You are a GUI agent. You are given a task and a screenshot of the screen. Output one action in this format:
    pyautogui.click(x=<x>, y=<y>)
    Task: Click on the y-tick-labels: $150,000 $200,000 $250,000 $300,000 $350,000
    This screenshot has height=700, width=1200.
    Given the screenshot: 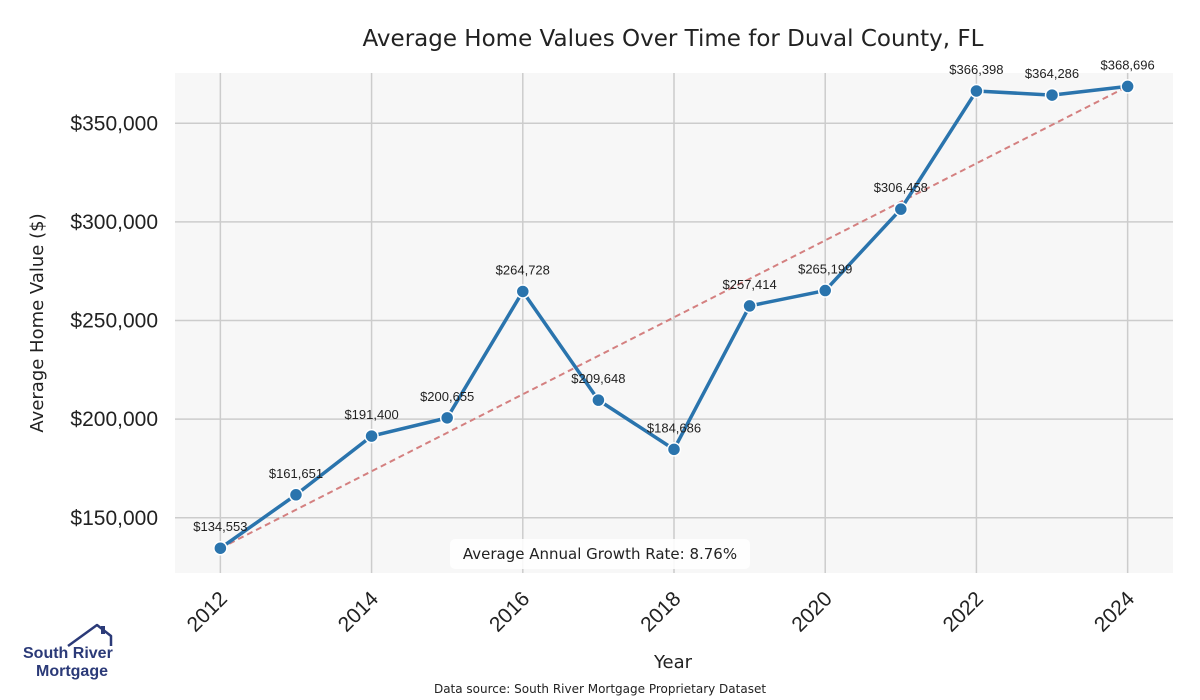 What is the action you would take?
    pyautogui.click(x=114, y=320)
    